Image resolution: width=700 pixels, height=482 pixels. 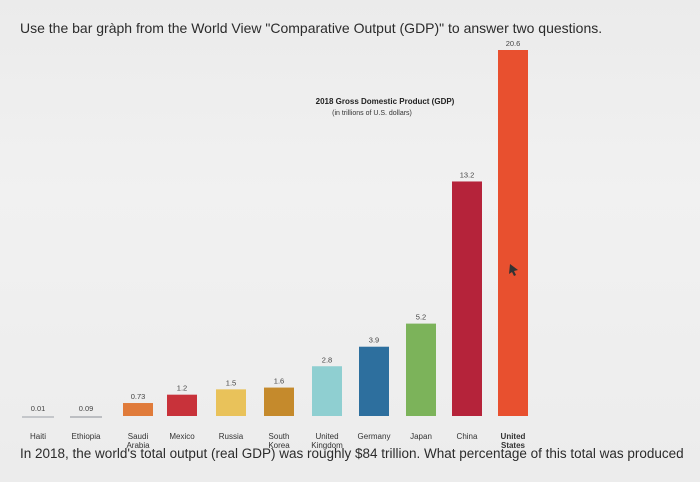 What do you see at coordinates (279, 401) in the screenshot?
I see `bar-south-korea` at bounding box center [279, 401].